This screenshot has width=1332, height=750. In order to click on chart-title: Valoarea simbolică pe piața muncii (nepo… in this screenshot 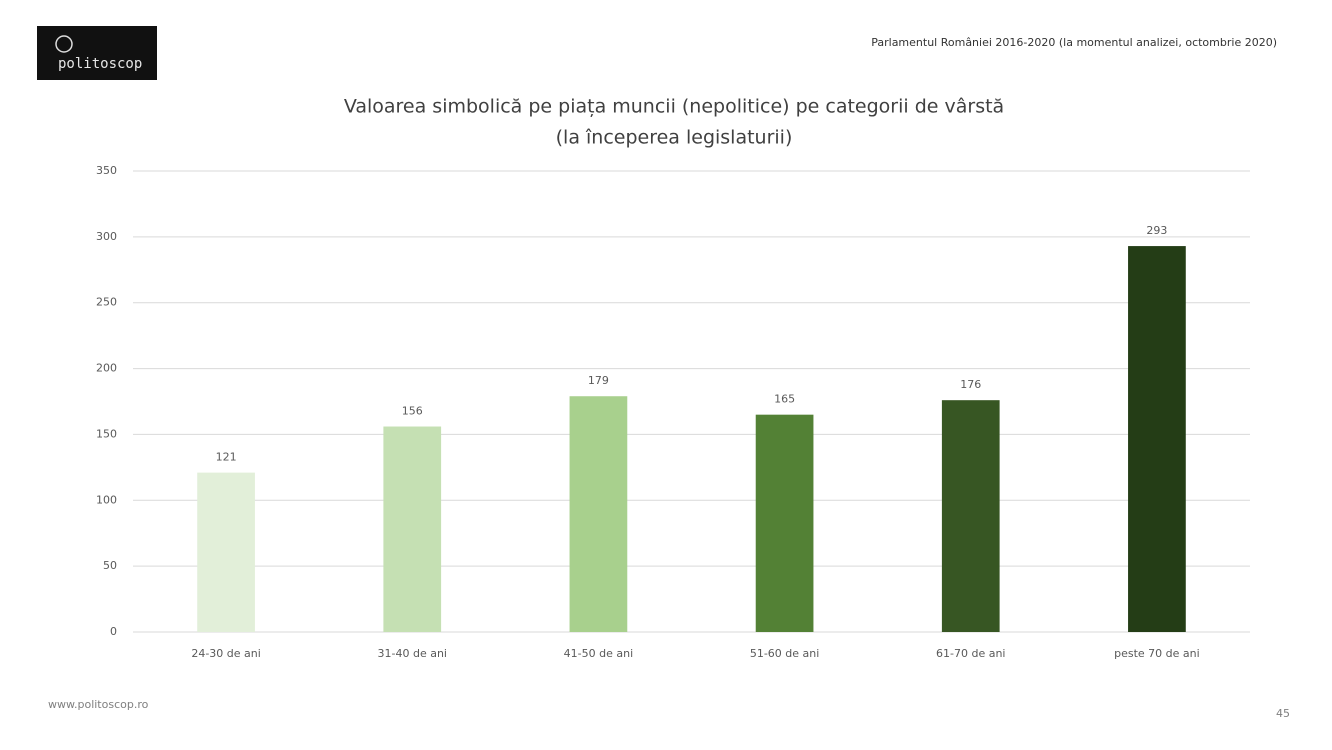, I will do `click(674, 107)`.